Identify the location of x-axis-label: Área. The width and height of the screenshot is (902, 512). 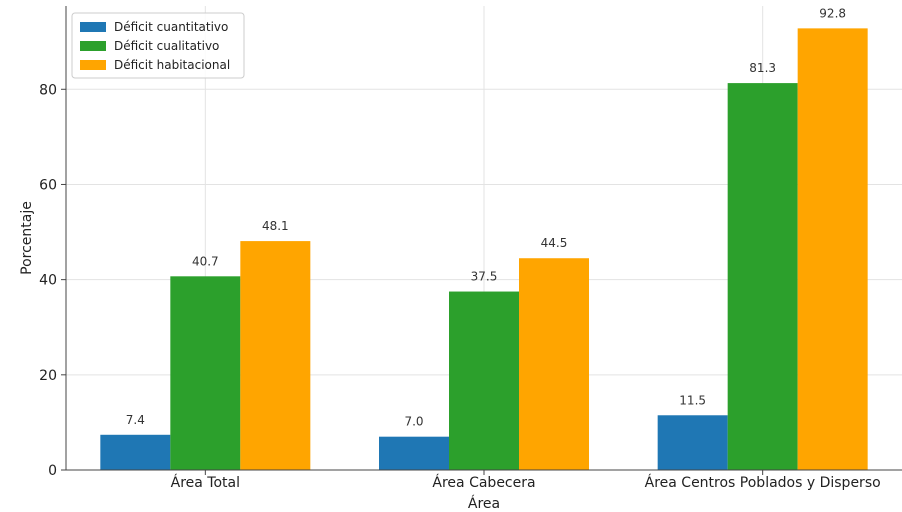
(484, 503).